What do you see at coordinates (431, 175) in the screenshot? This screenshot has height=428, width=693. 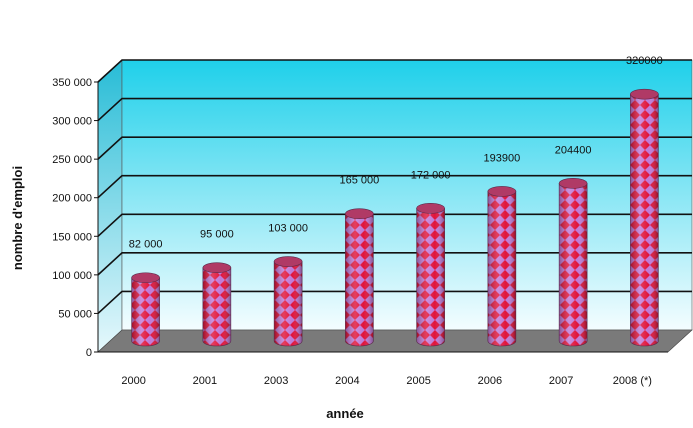 I see `data-label: 172 000` at bounding box center [431, 175].